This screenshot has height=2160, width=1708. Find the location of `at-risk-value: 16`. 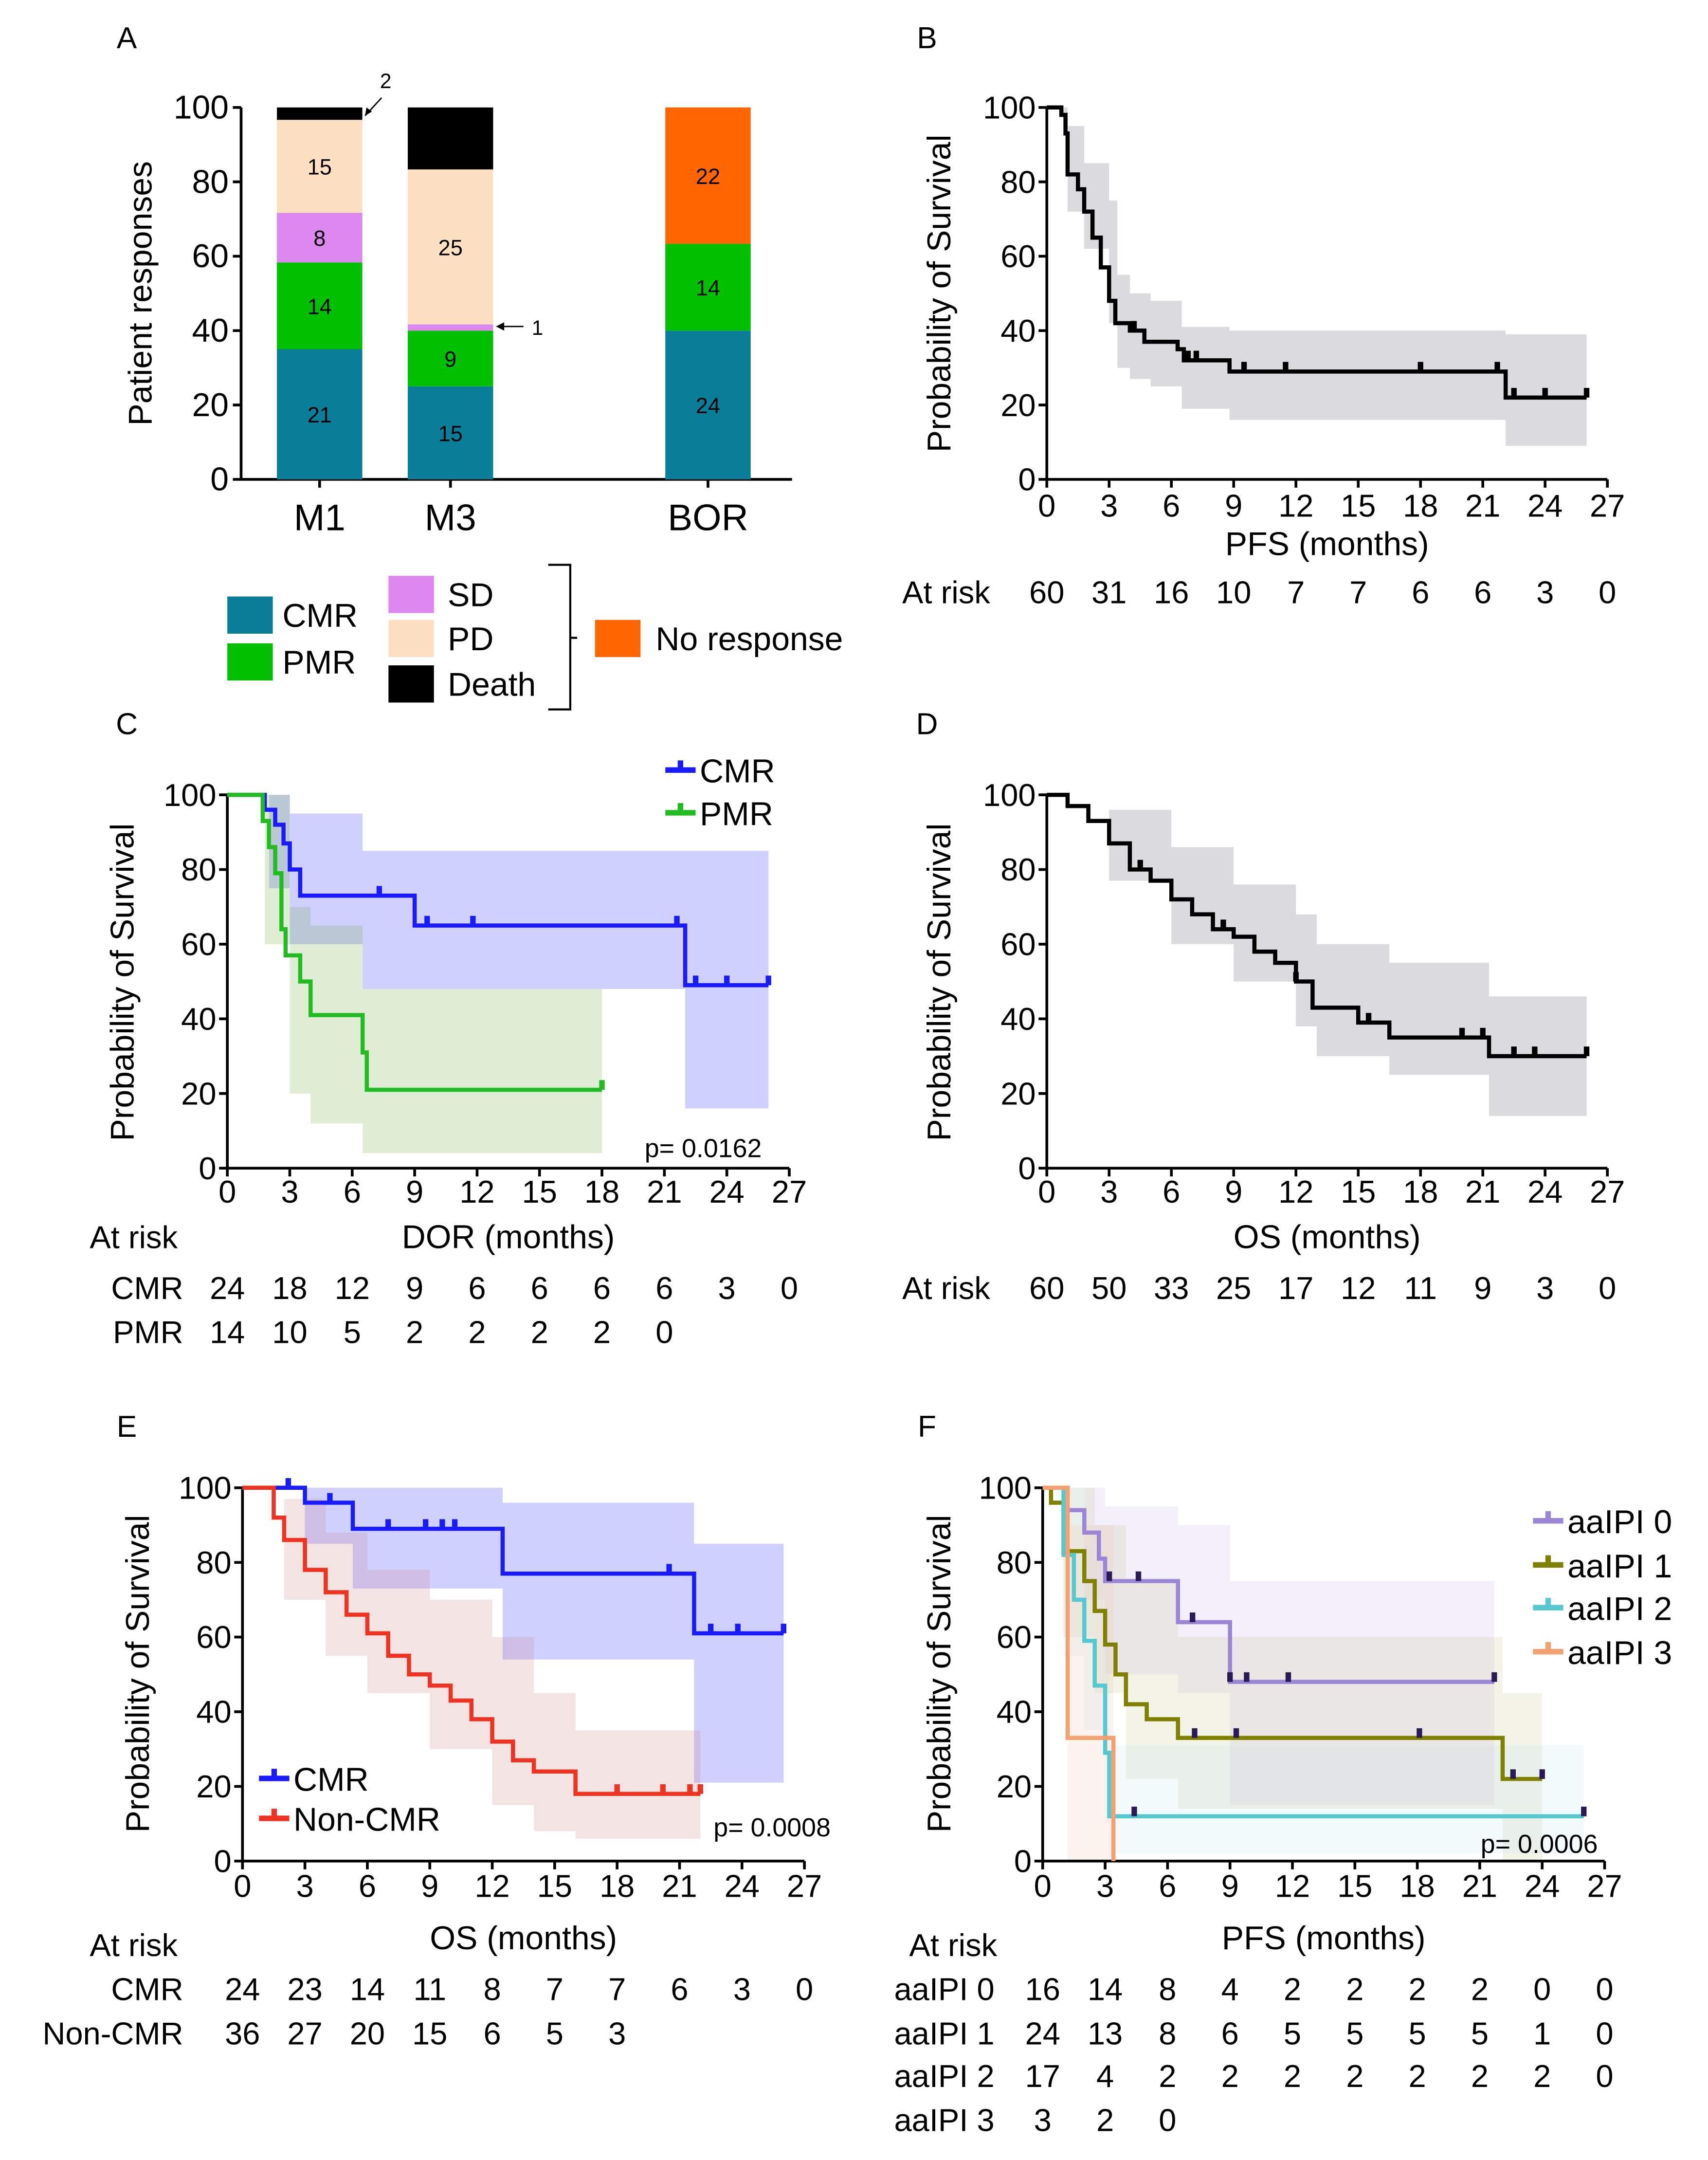

at-risk-value: 16 is located at coordinates (1171, 592).